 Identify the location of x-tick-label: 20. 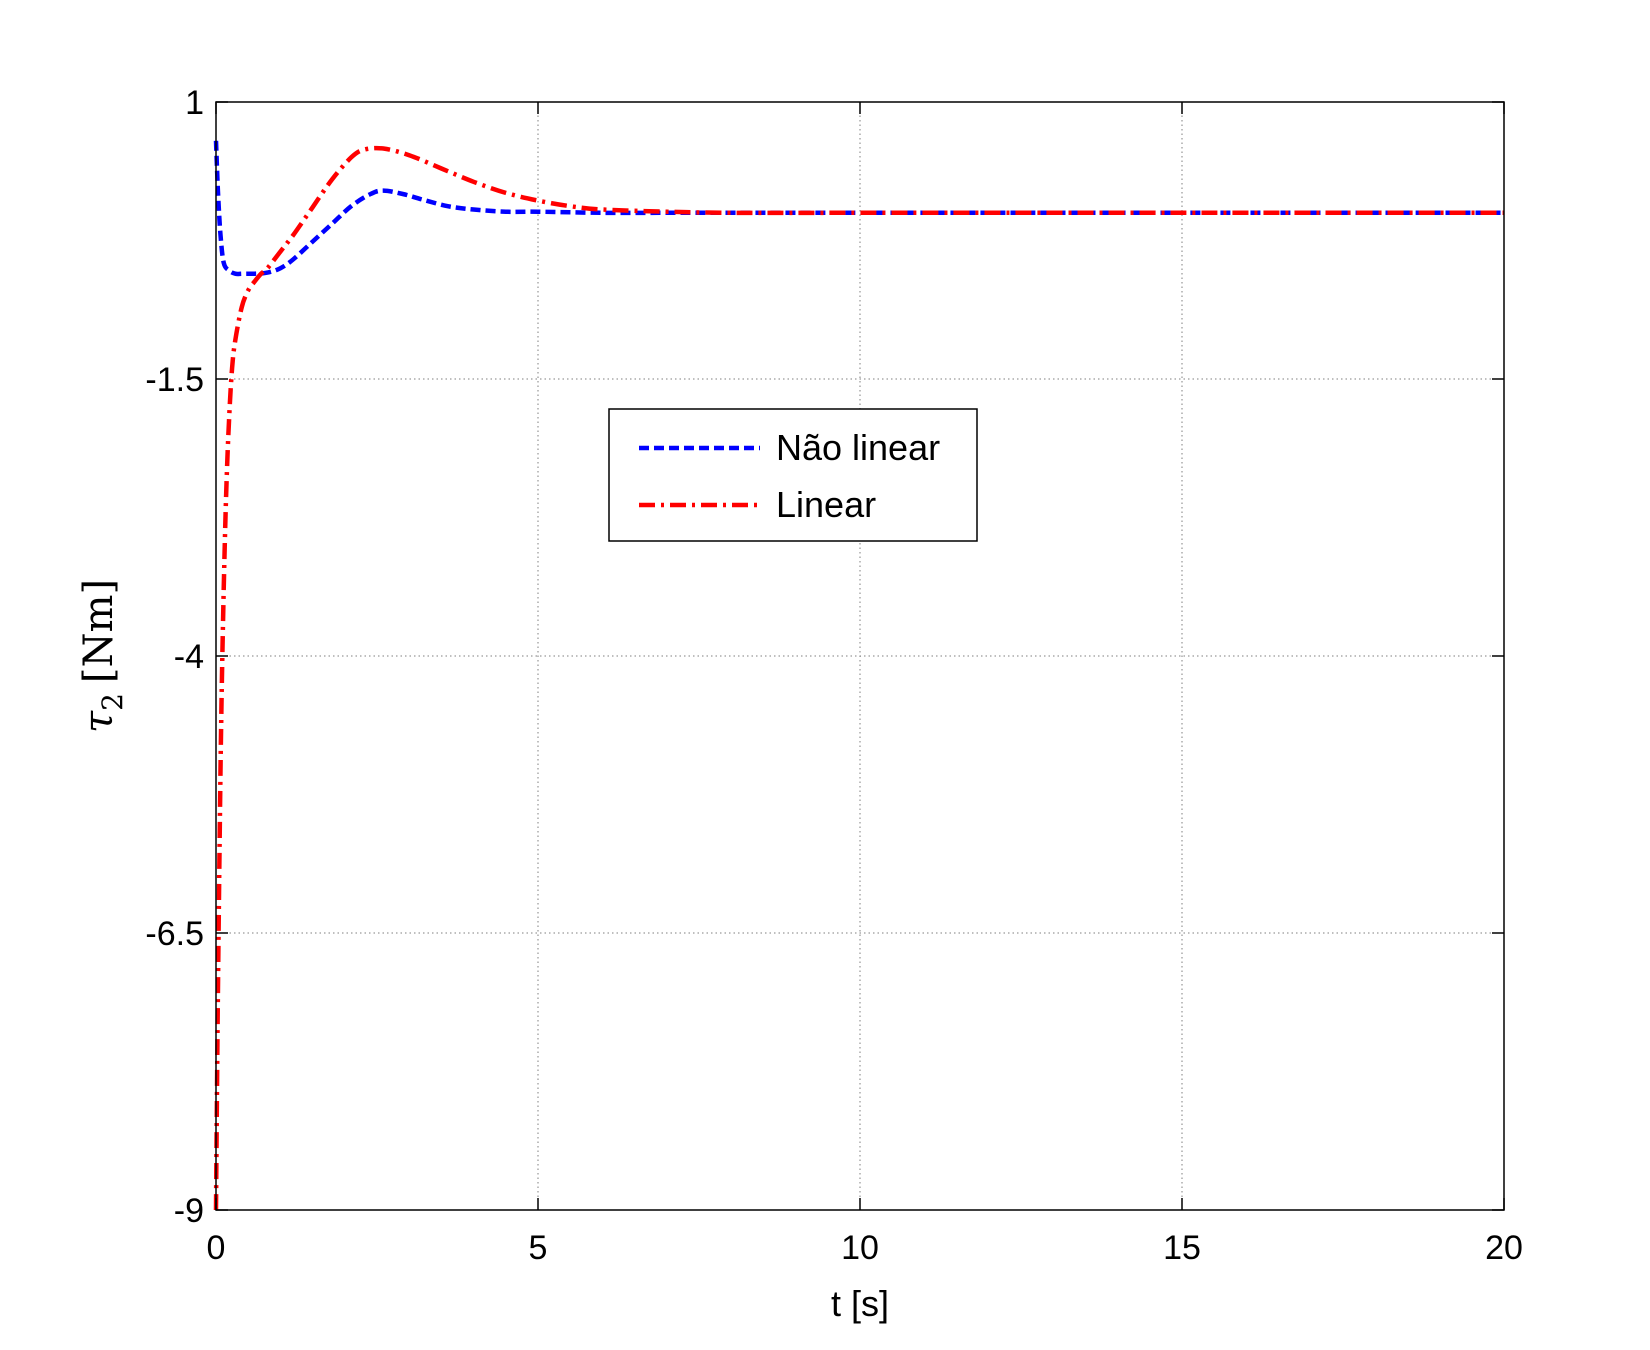
(1504, 1248).